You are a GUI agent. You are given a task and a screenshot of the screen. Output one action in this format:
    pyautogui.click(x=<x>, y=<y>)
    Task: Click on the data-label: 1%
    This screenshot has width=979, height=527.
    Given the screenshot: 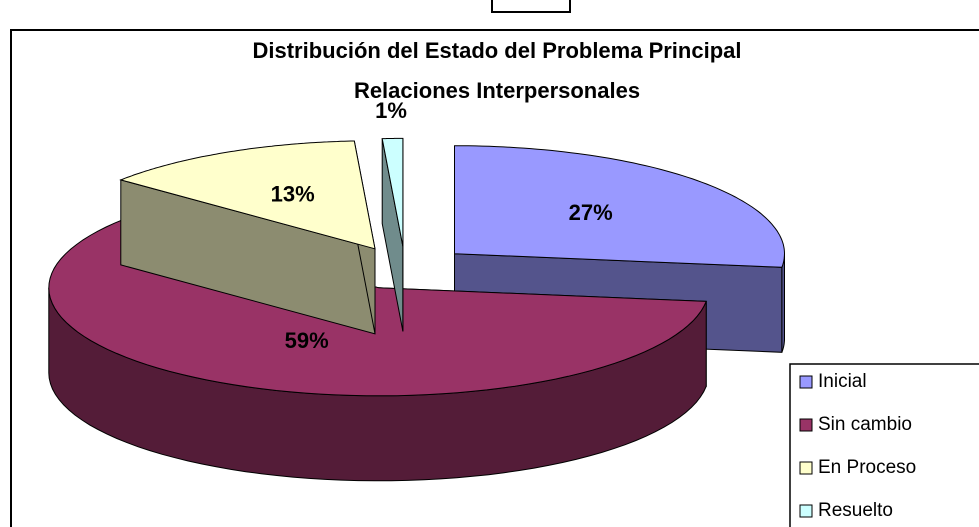 What is the action you would take?
    pyautogui.click(x=391, y=110)
    